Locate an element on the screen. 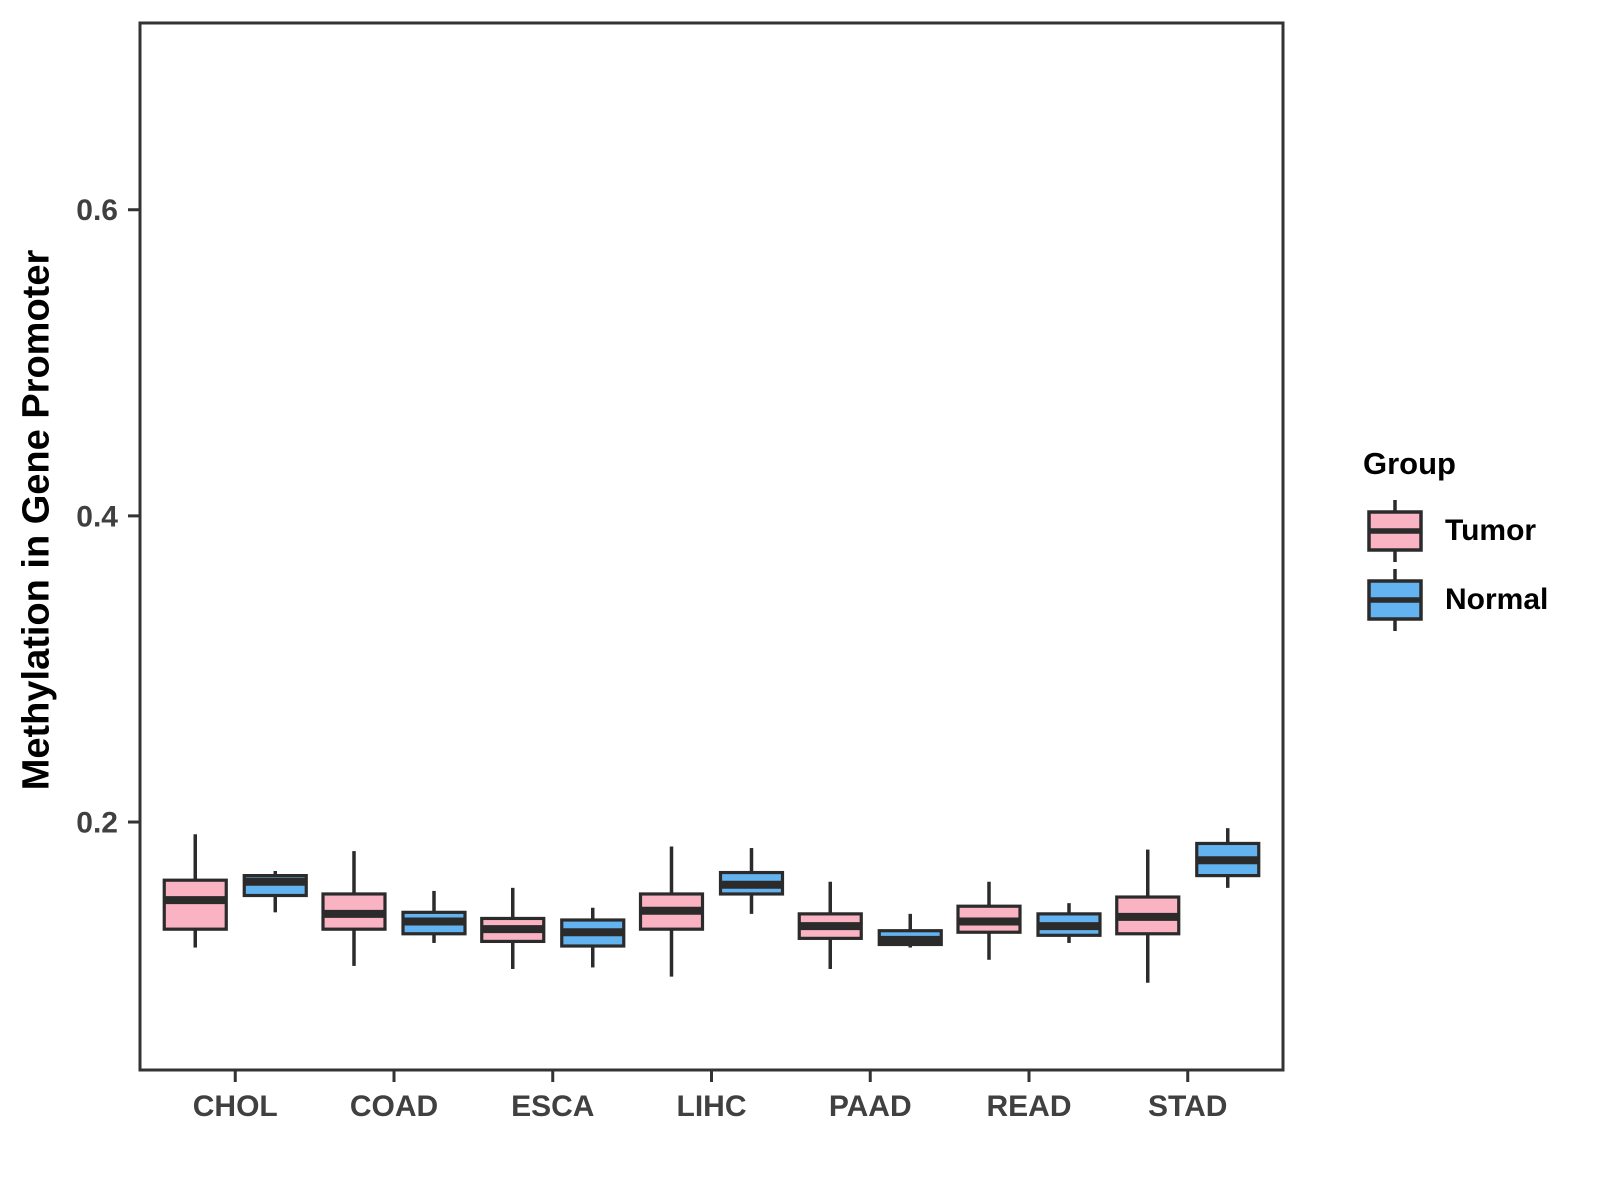 This screenshot has width=1600, height=1200. y-axis-tick-label: 0.4 is located at coordinates (97, 516).